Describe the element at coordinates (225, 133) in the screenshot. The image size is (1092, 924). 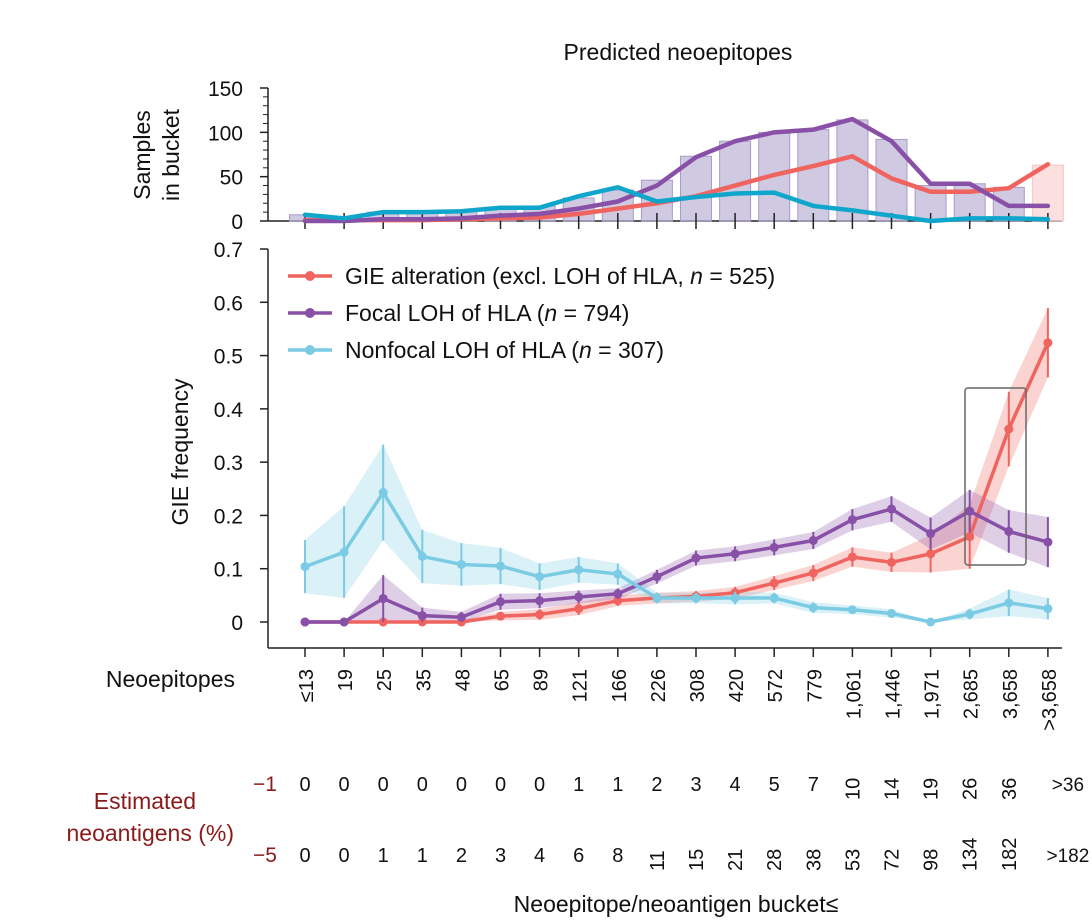
I see `top-y-tick-label: 100` at that location.